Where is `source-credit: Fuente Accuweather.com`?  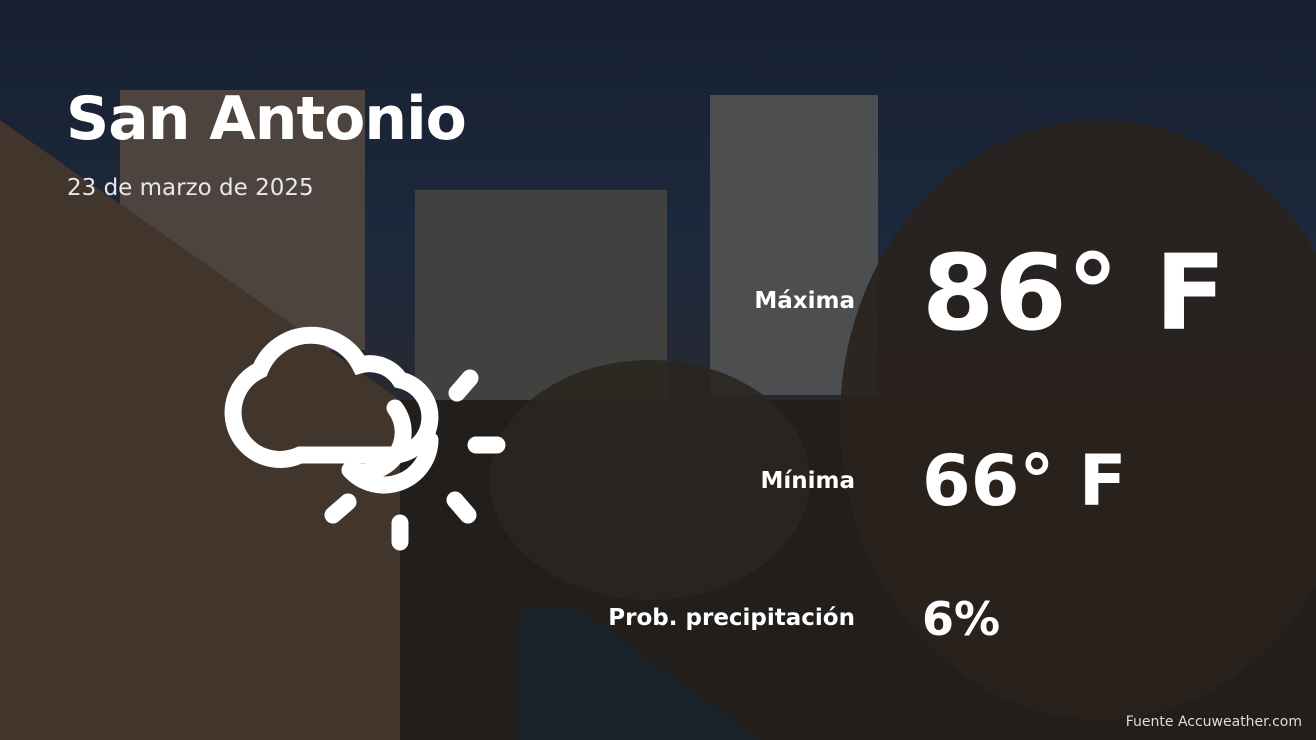 source-credit: Fuente Accuweather.com is located at coordinates (1213, 722).